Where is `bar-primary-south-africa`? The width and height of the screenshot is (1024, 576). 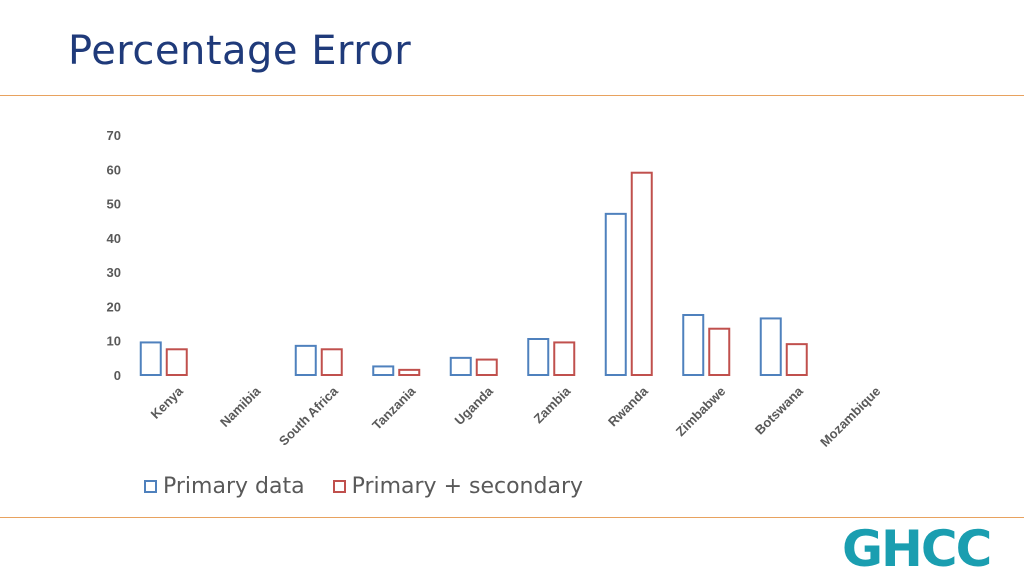
bar-primary-south-africa is located at coordinates (305, 360).